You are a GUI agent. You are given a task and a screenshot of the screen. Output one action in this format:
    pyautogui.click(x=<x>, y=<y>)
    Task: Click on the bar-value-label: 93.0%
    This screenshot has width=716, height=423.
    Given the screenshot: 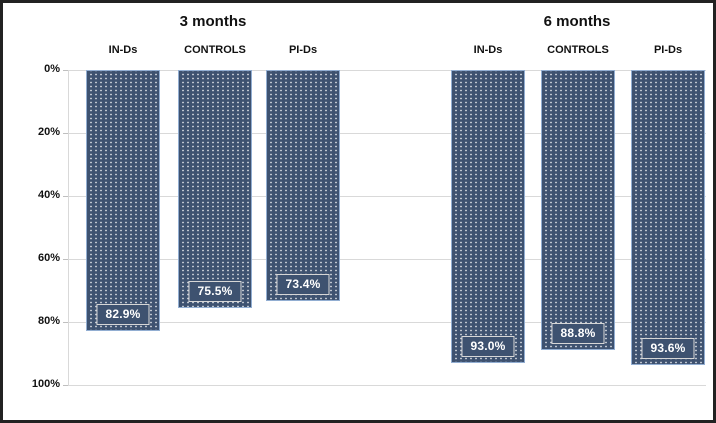 What is the action you would take?
    pyautogui.click(x=488, y=346)
    